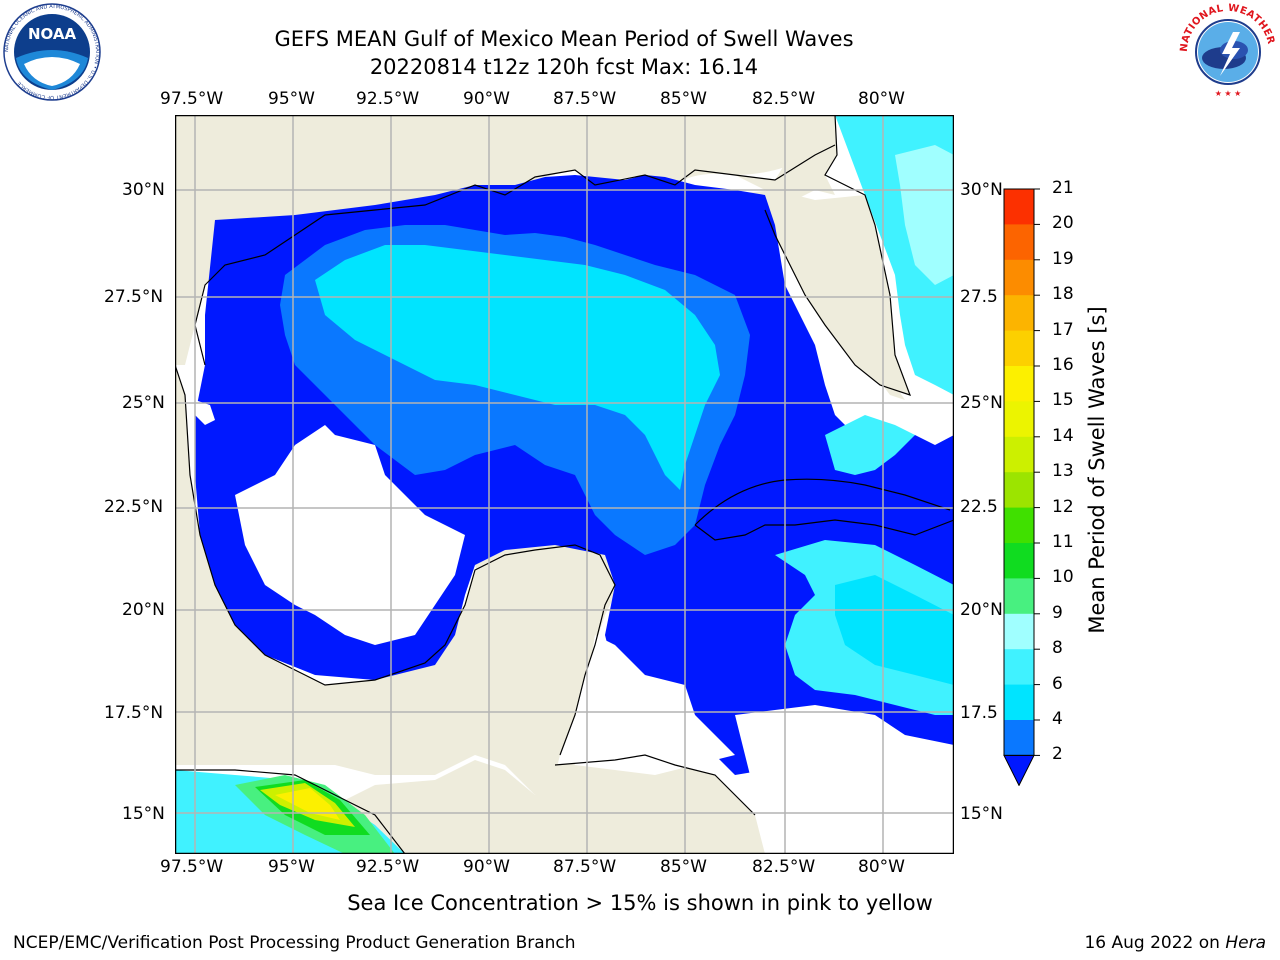 The height and width of the screenshot is (960, 1280). I want to click on colorbar-tick-label: 16, so click(1063, 365).